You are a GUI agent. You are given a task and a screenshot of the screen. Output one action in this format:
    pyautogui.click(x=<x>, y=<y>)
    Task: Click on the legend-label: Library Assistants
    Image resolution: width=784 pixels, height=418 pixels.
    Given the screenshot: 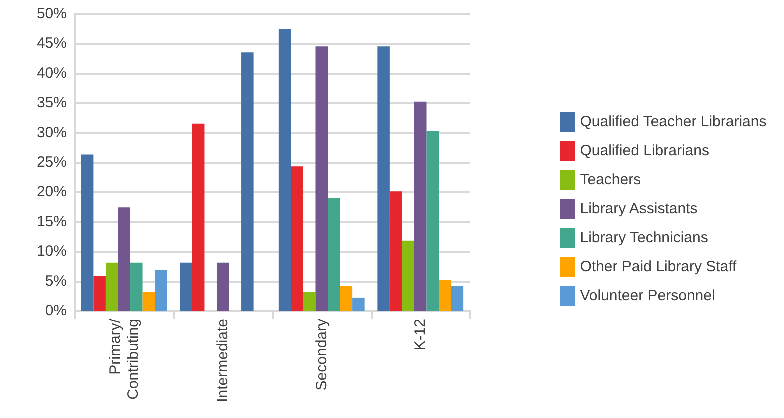 What is the action you would take?
    pyautogui.click(x=639, y=209)
    